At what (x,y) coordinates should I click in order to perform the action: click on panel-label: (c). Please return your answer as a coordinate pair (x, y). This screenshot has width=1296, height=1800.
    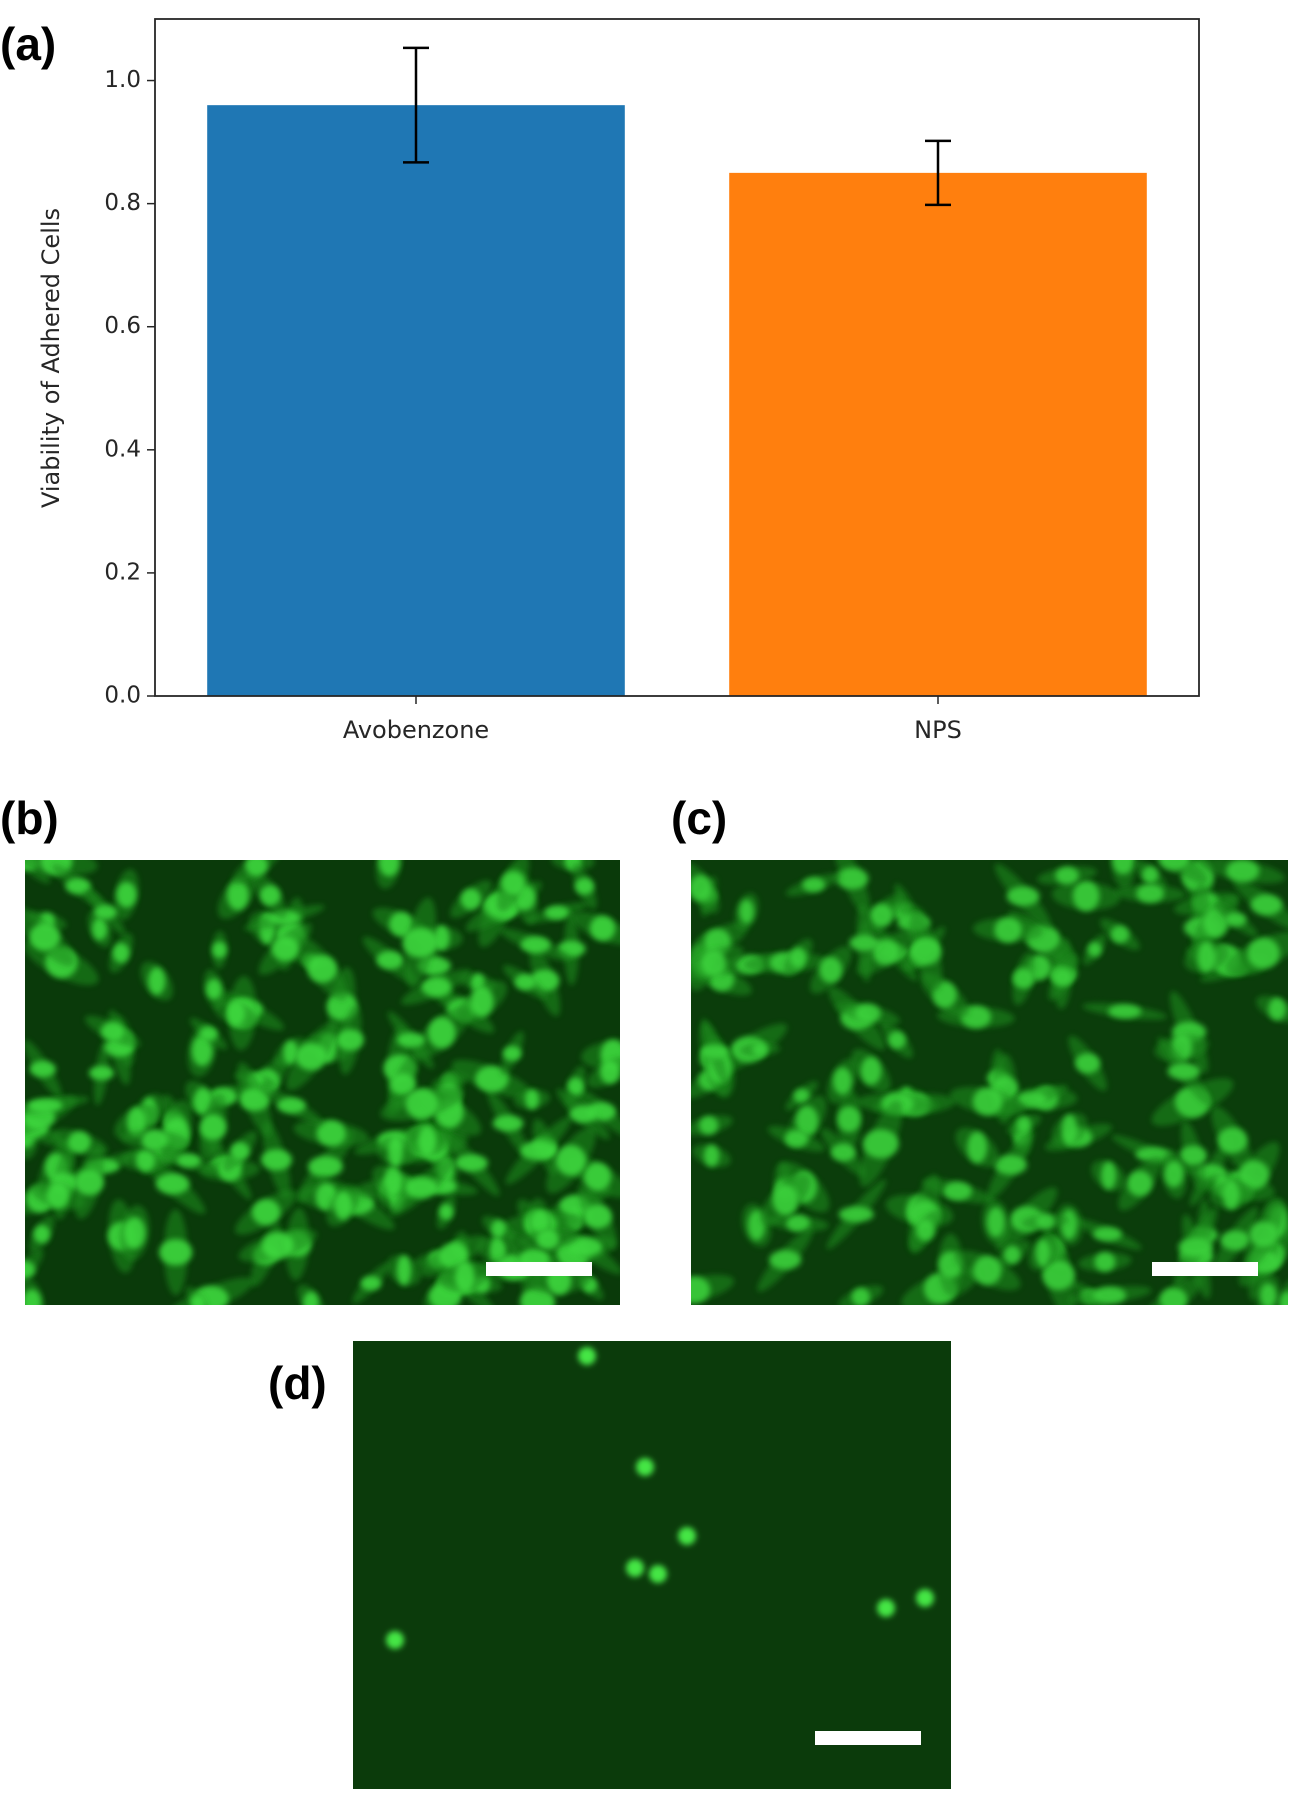
    Looking at the image, I should click on (699, 818).